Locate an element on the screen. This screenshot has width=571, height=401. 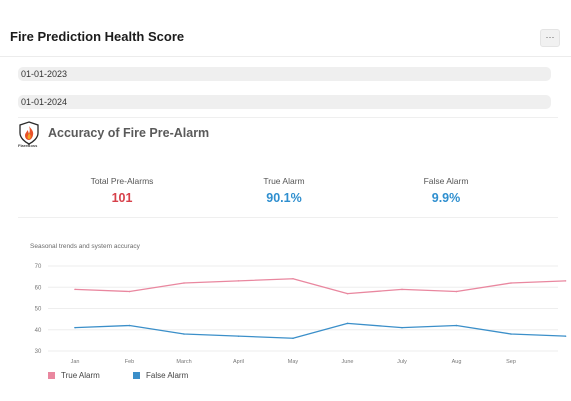
legend-label: False Alarm is located at coordinates (167, 375).